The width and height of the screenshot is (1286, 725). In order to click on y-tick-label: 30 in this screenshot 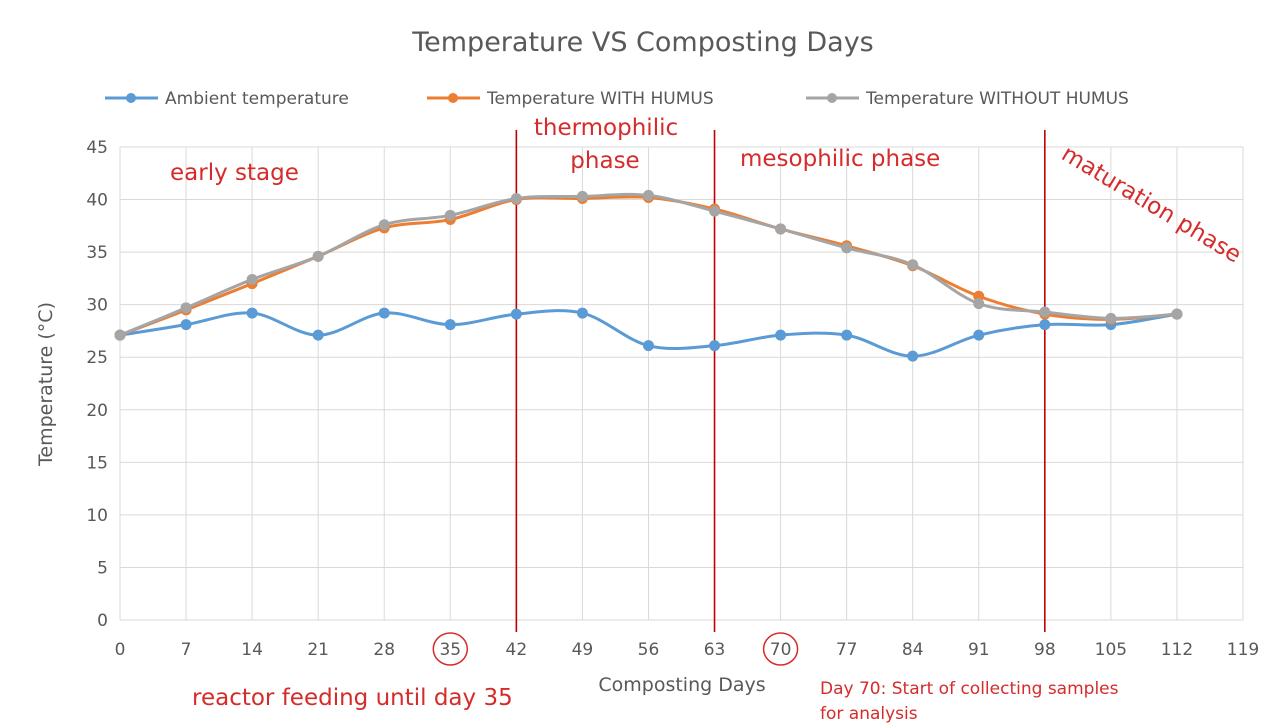, I will do `click(97, 306)`.